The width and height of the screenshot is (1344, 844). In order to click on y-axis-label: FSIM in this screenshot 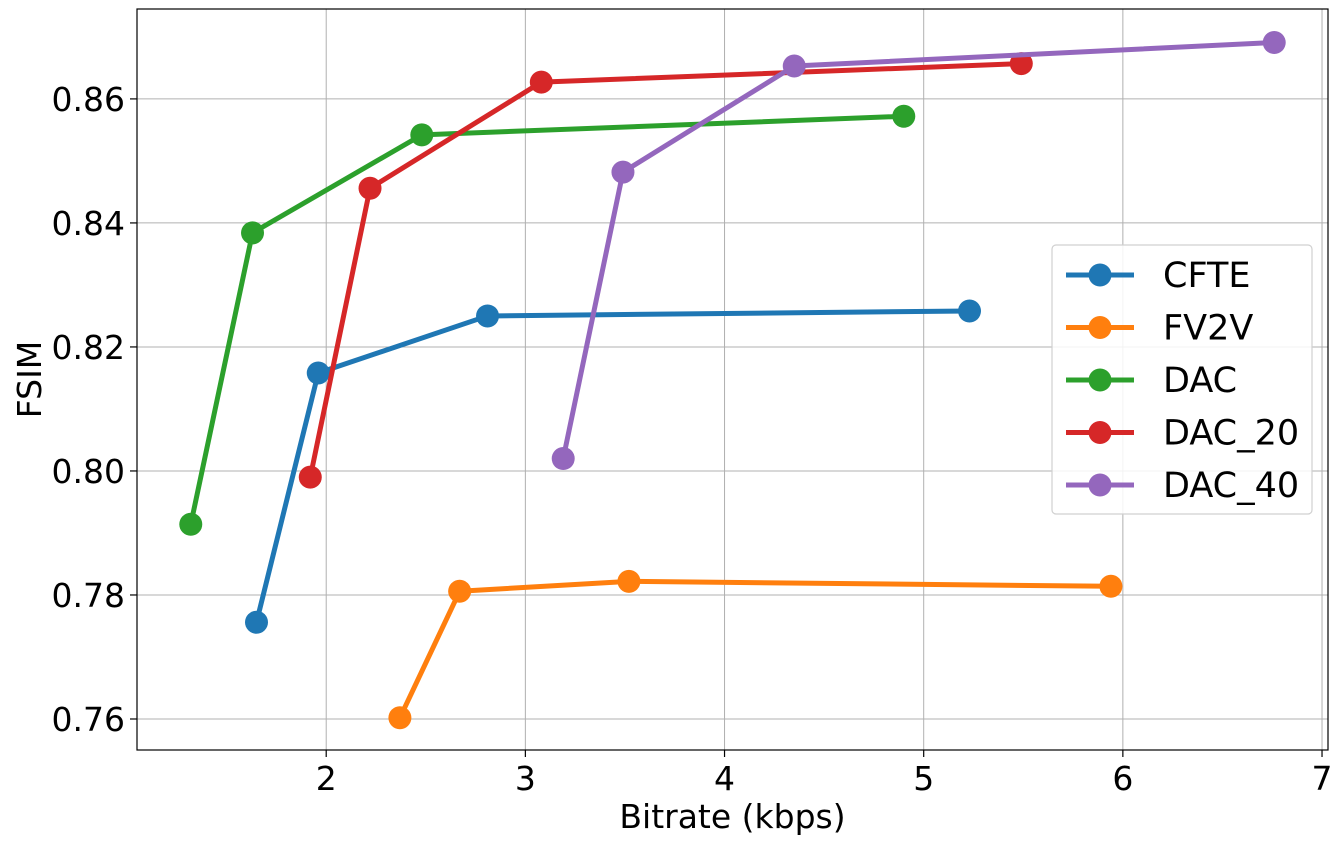, I will do `click(29, 380)`.